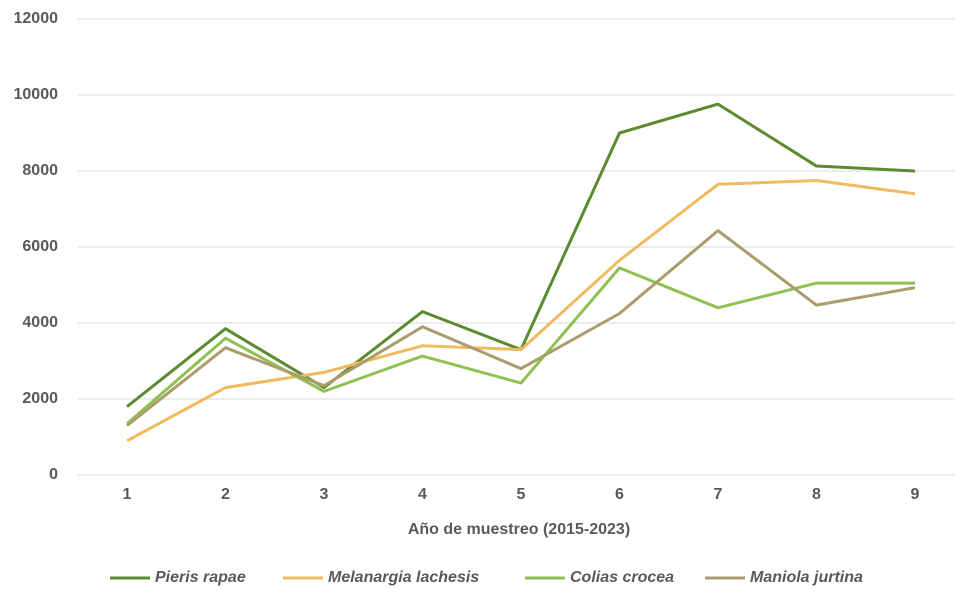  I want to click on x-tick-label: 1, so click(127, 494).